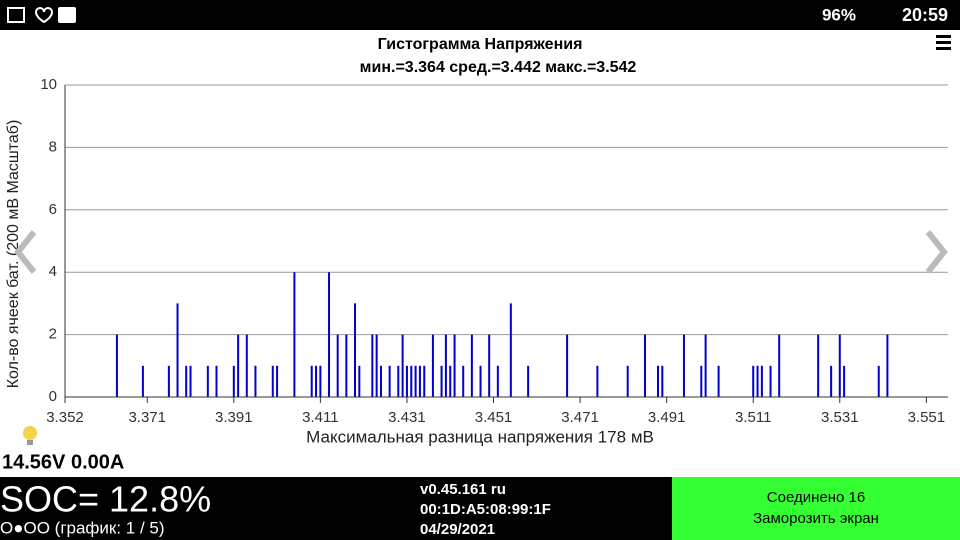 The image size is (960, 540). What do you see at coordinates (53, 271) in the screenshot?
I see `y-tick-label: 4` at bounding box center [53, 271].